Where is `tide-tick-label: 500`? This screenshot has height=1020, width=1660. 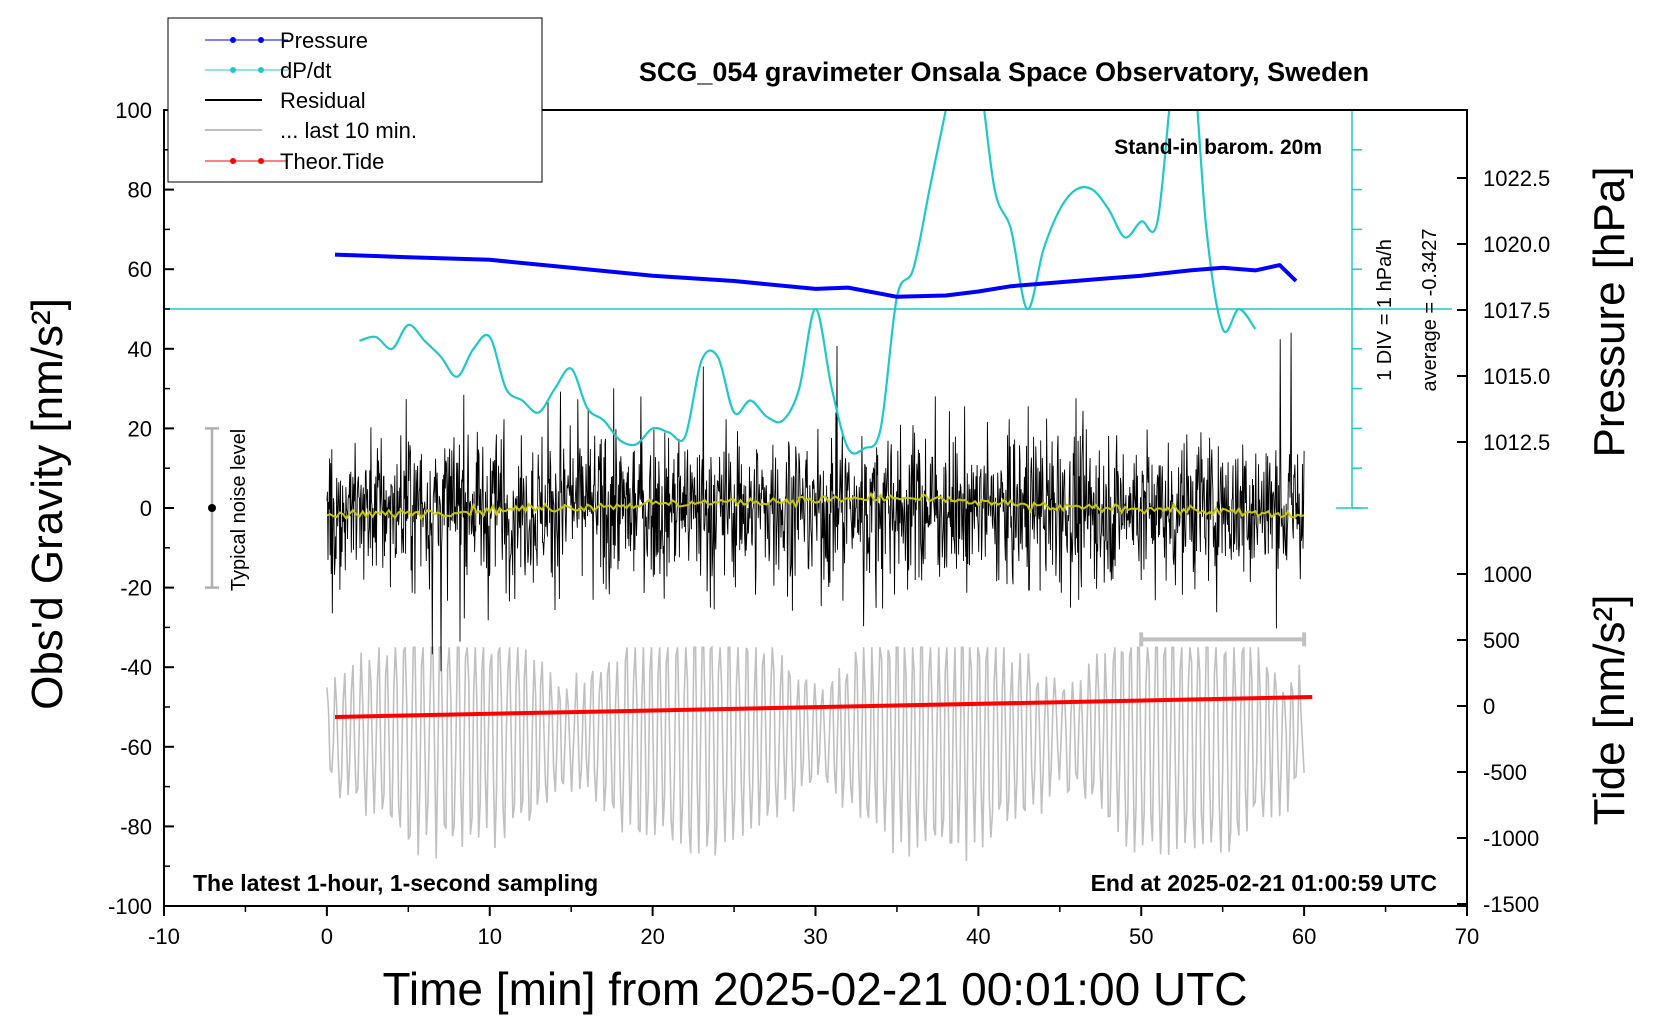
tide-tick-label: 500 is located at coordinates (1501, 640).